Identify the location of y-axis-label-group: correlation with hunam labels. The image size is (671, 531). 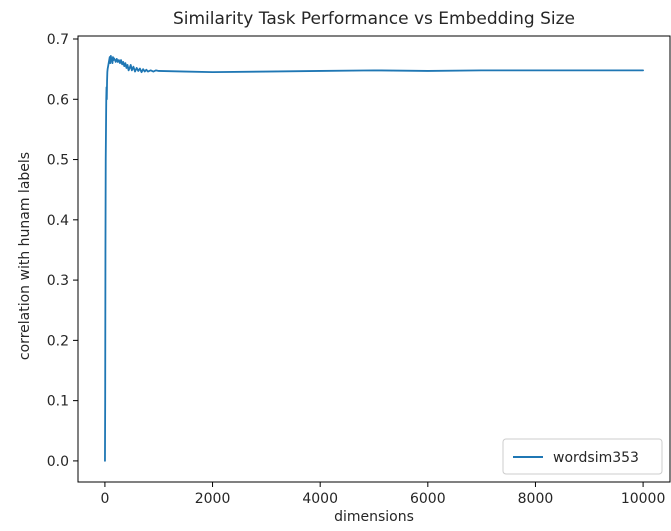
(25, 256).